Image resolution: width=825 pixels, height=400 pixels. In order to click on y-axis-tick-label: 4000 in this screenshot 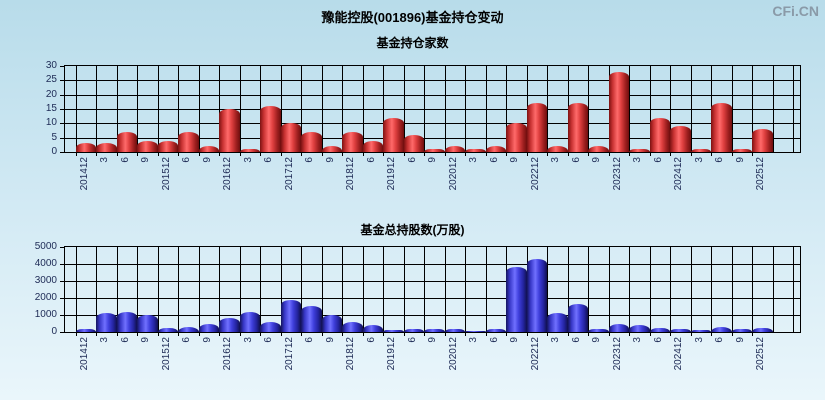, I will do `click(45, 263)`.